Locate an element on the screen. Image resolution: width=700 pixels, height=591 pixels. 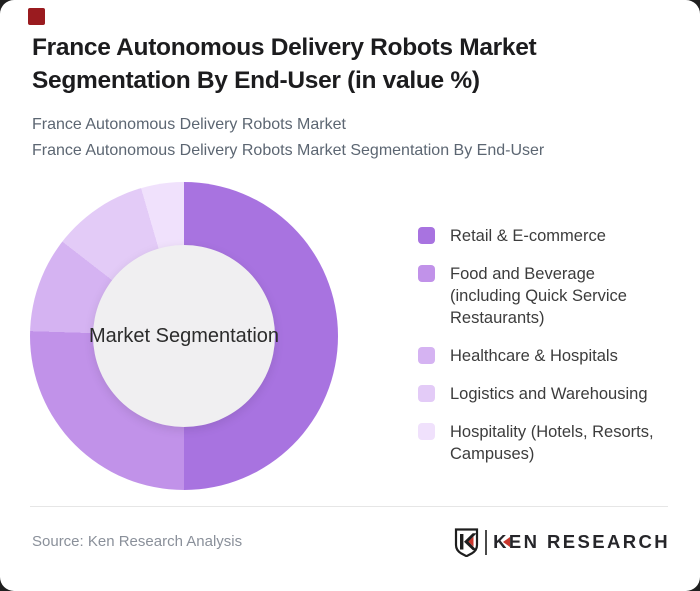
ken-research-logo: KEN RESEARCH is located at coordinates (561, 542).